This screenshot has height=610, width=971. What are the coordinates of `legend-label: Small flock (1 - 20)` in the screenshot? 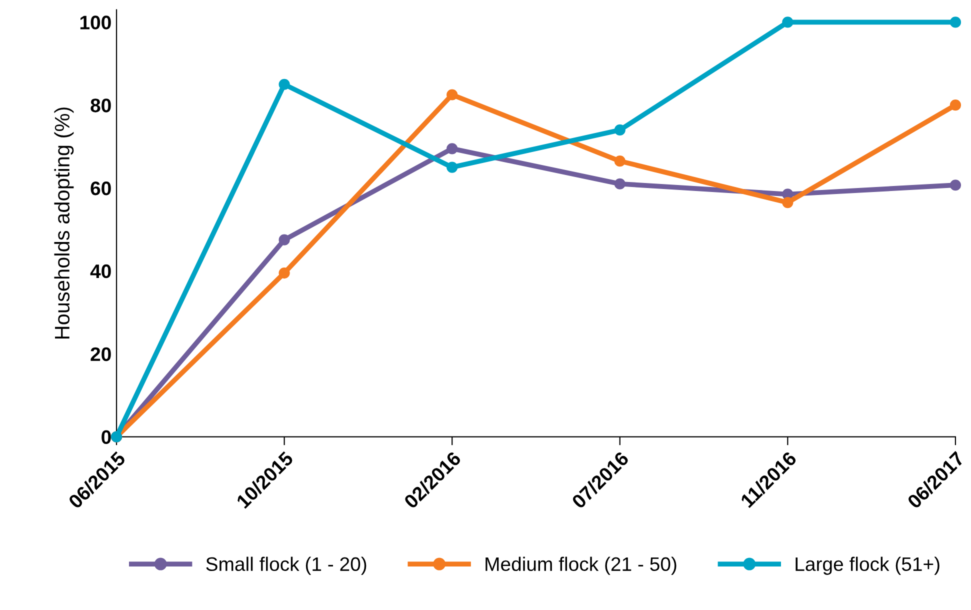 It's located at (286, 565).